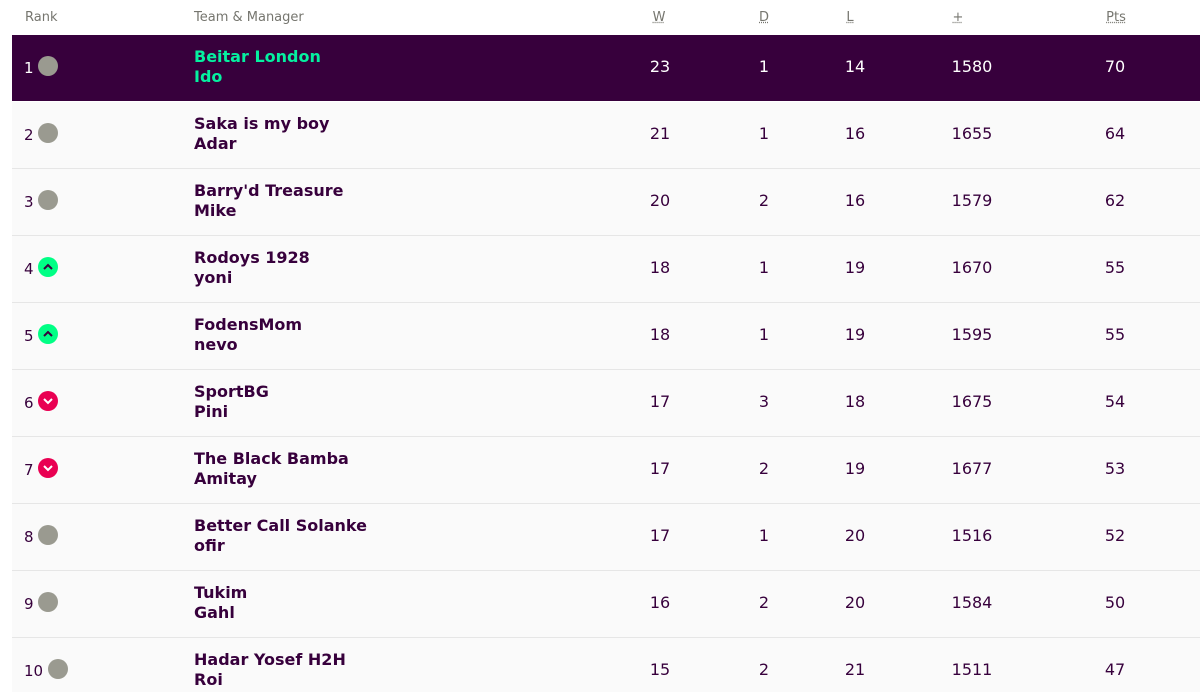 Image resolution: width=1200 pixels, height=692 pixels. What do you see at coordinates (660, 669) in the screenshot?
I see `stat-w: 15` at bounding box center [660, 669].